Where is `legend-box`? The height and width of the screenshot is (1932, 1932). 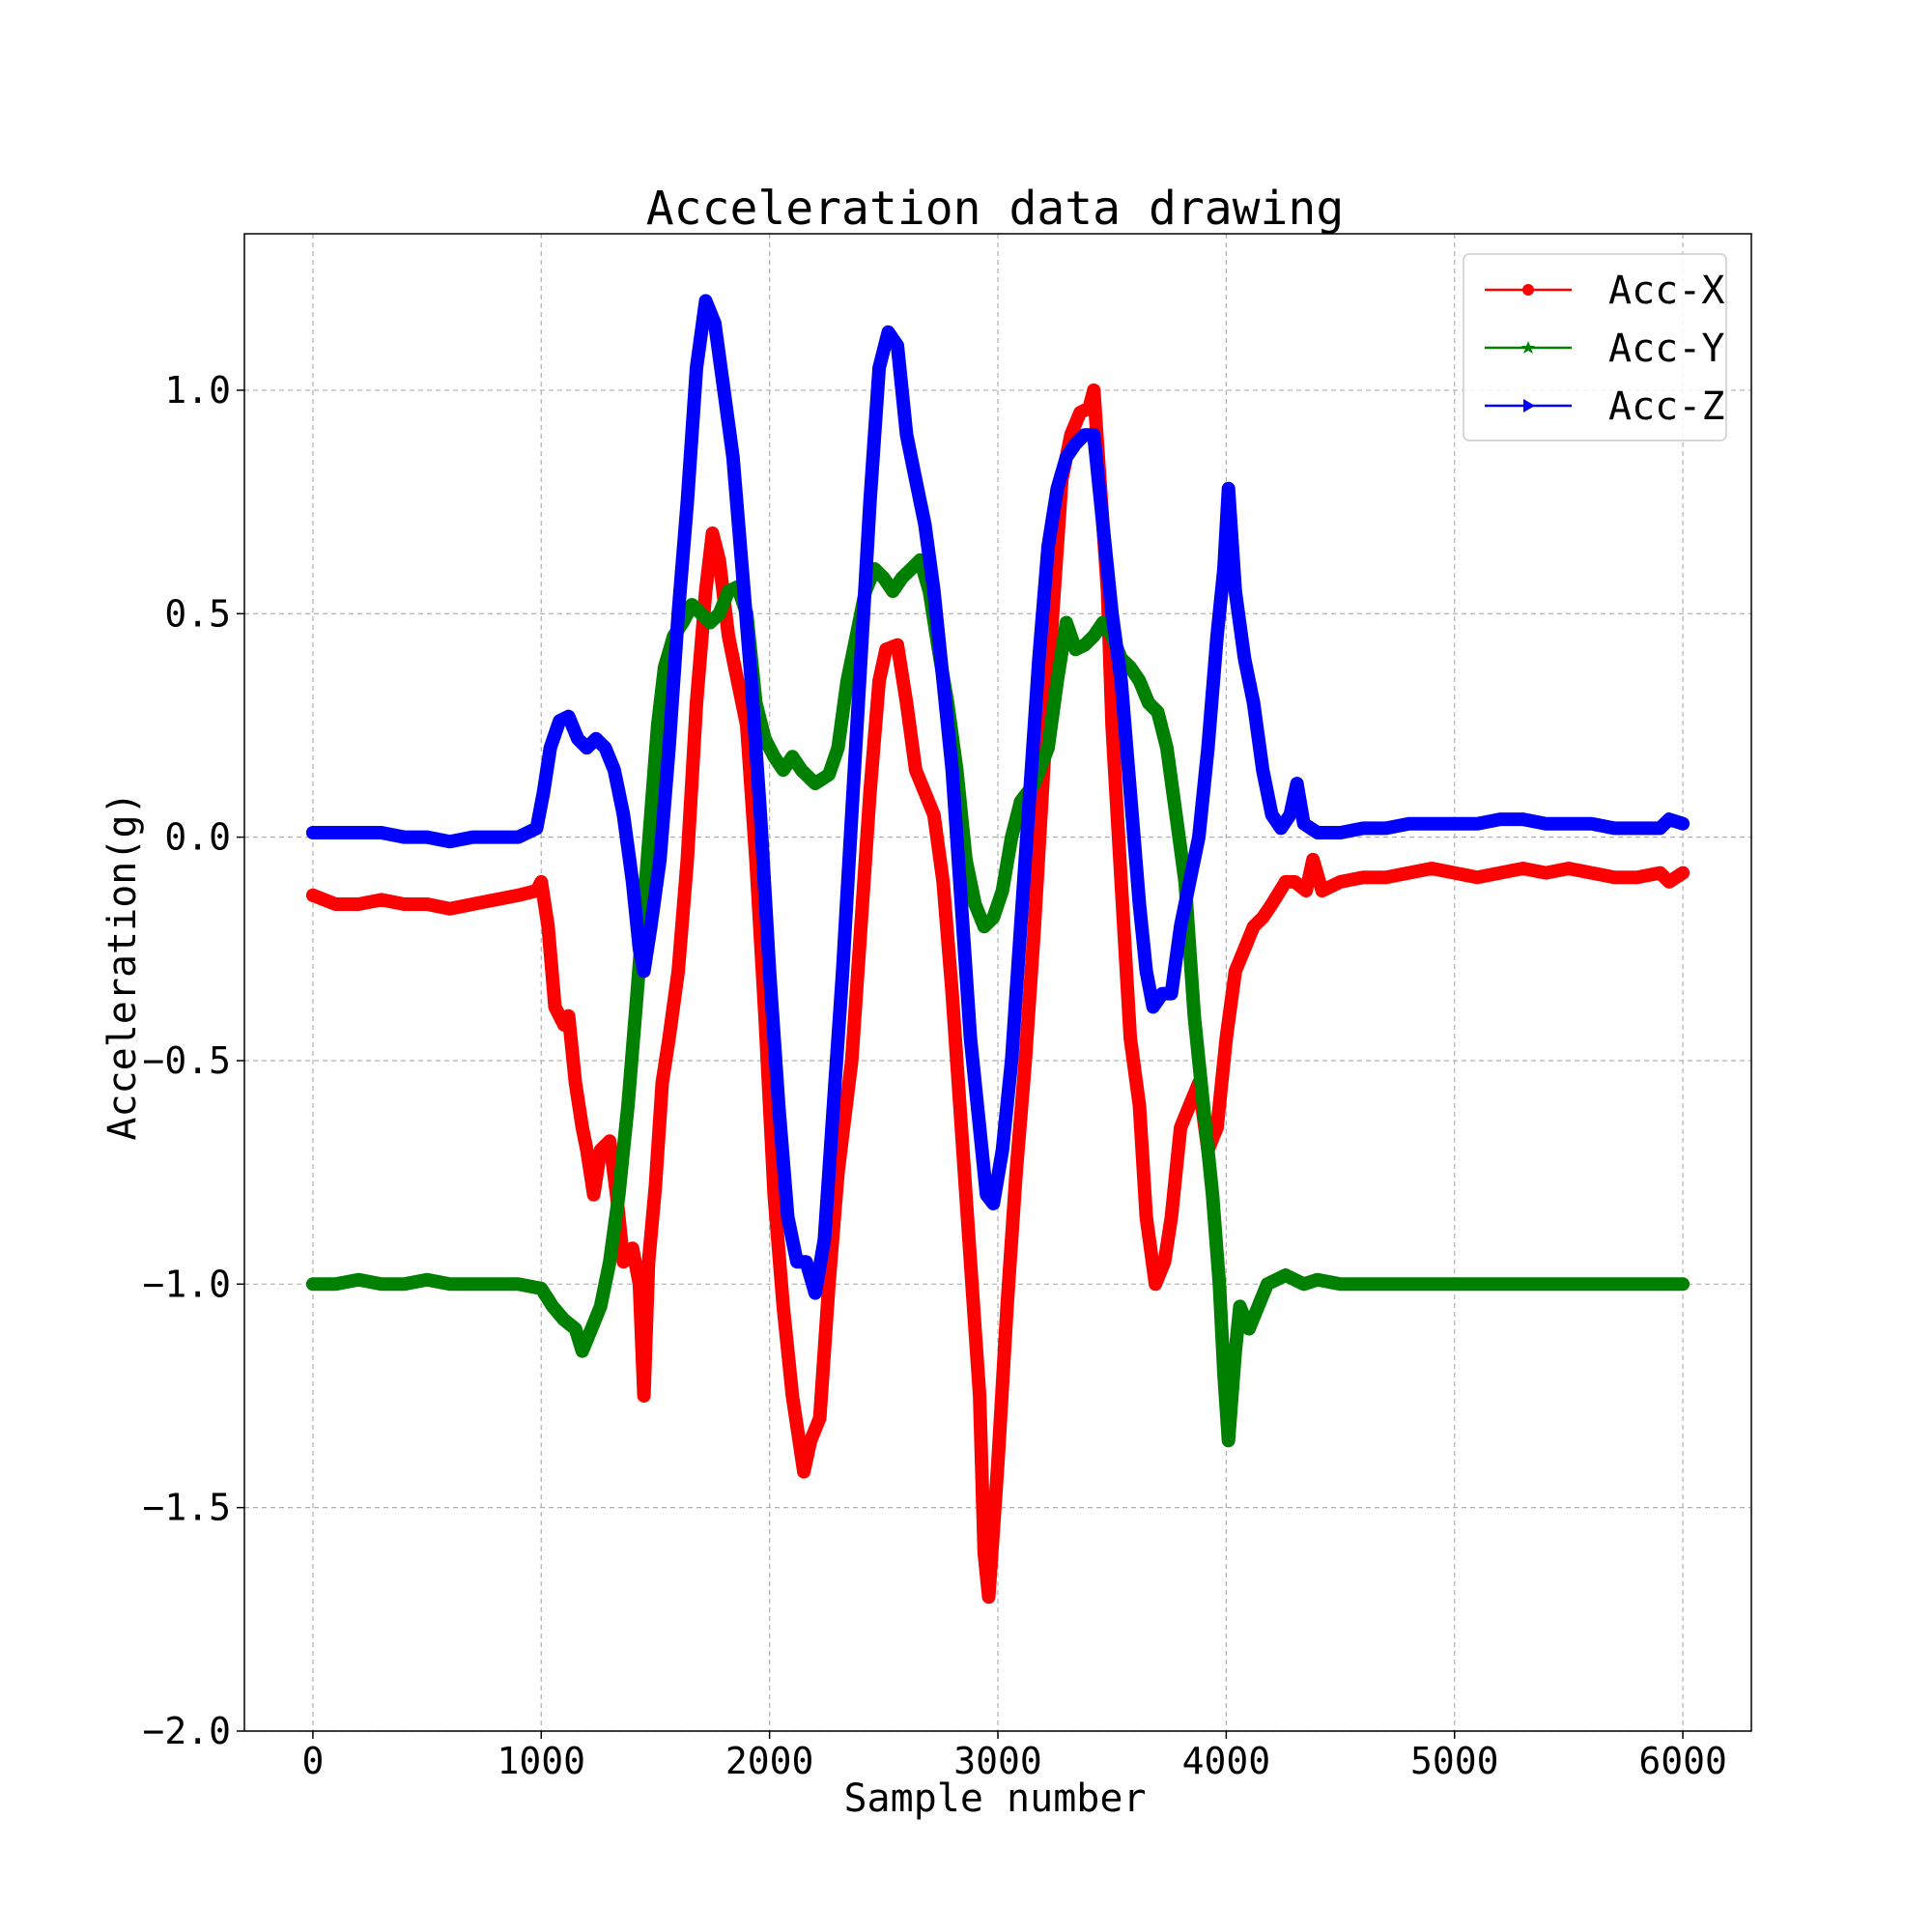
legend-box is located at coordinates (1595, 347).